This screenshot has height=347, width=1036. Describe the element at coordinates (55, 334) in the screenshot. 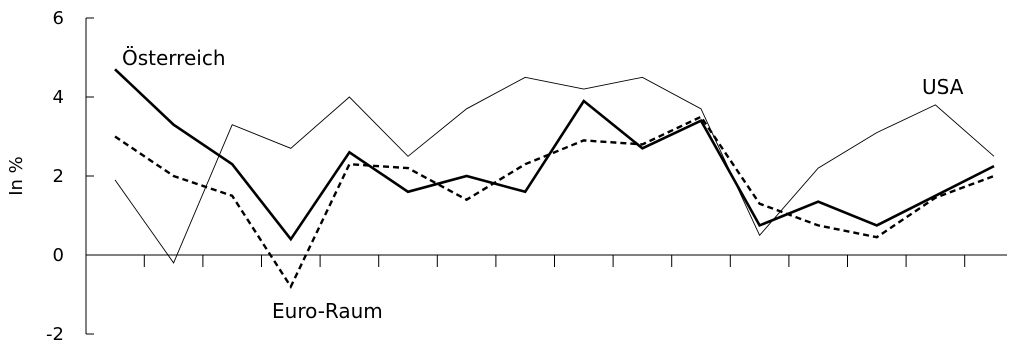

I see `y-tick-label: -2` at that location.